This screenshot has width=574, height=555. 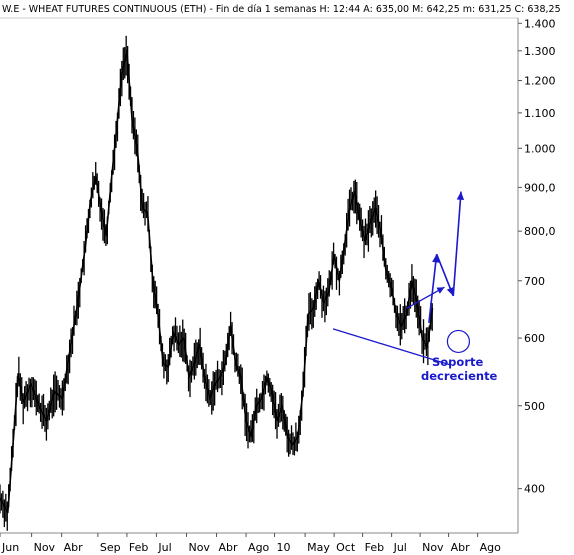 I want to click on resistance-arrow-head, so click(x=440, y=290).